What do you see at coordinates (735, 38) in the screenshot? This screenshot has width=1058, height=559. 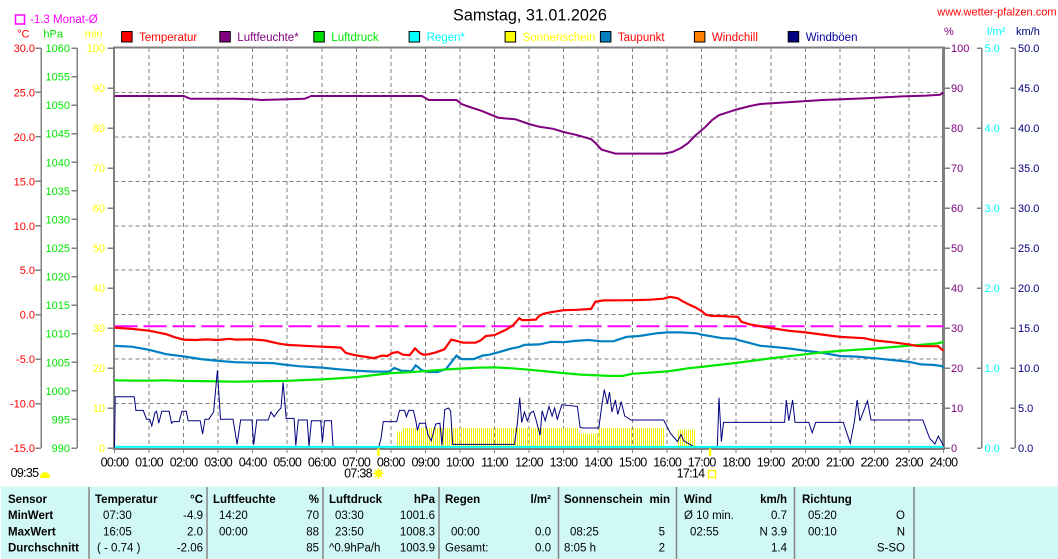 I see `svg-text: Windchill` at bounding box center [735, 38].